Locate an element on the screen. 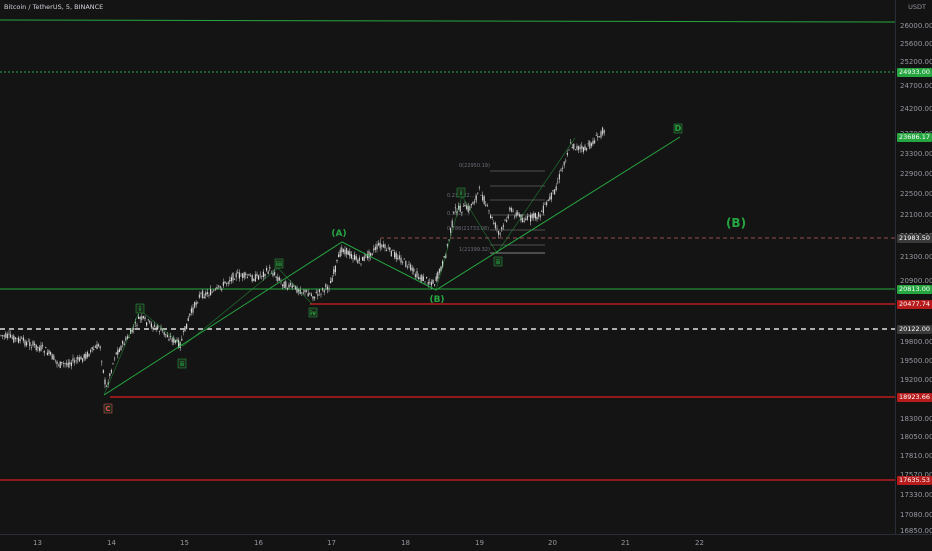 The width and height of the screenshot is (932, 551). fib-label: 0.786(21733.08) is located at coordinates (468, 229).